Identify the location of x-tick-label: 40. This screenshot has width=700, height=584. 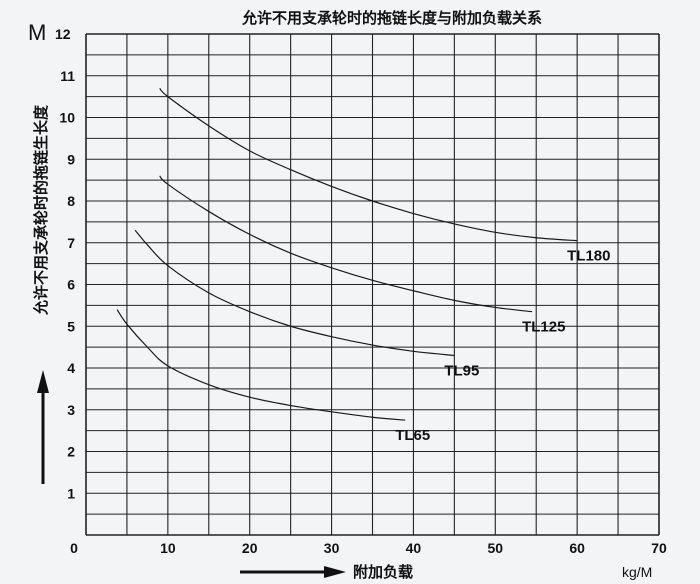
(414, 548).